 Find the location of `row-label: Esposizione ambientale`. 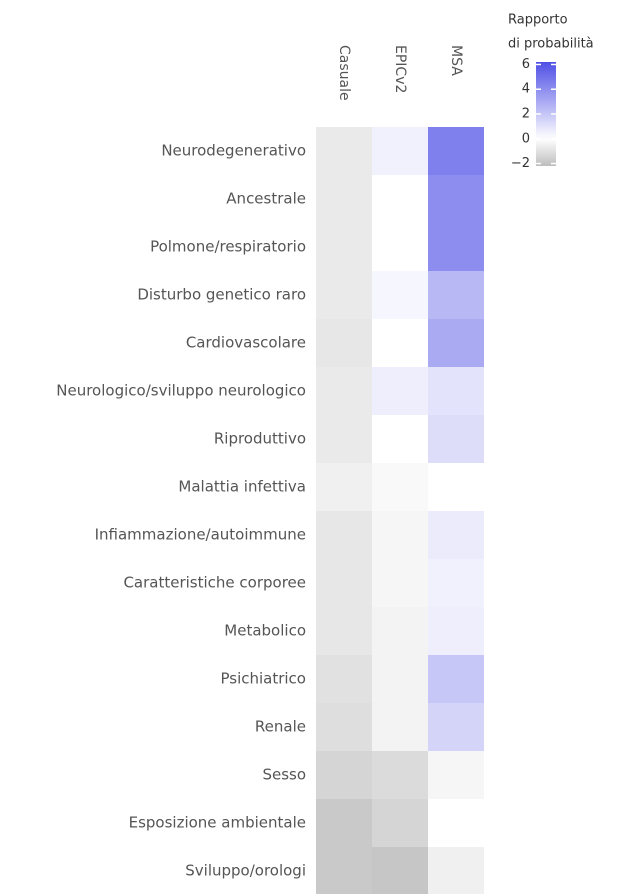

row-label: Esposizione ambientale is located at coordinates (217, 823).